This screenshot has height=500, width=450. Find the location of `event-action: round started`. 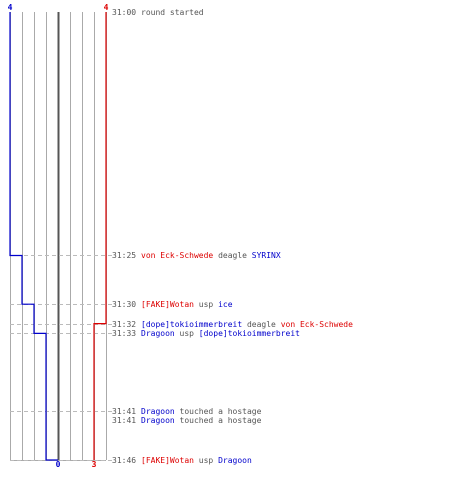

event-action: round started is located at coordinates (172, 12).